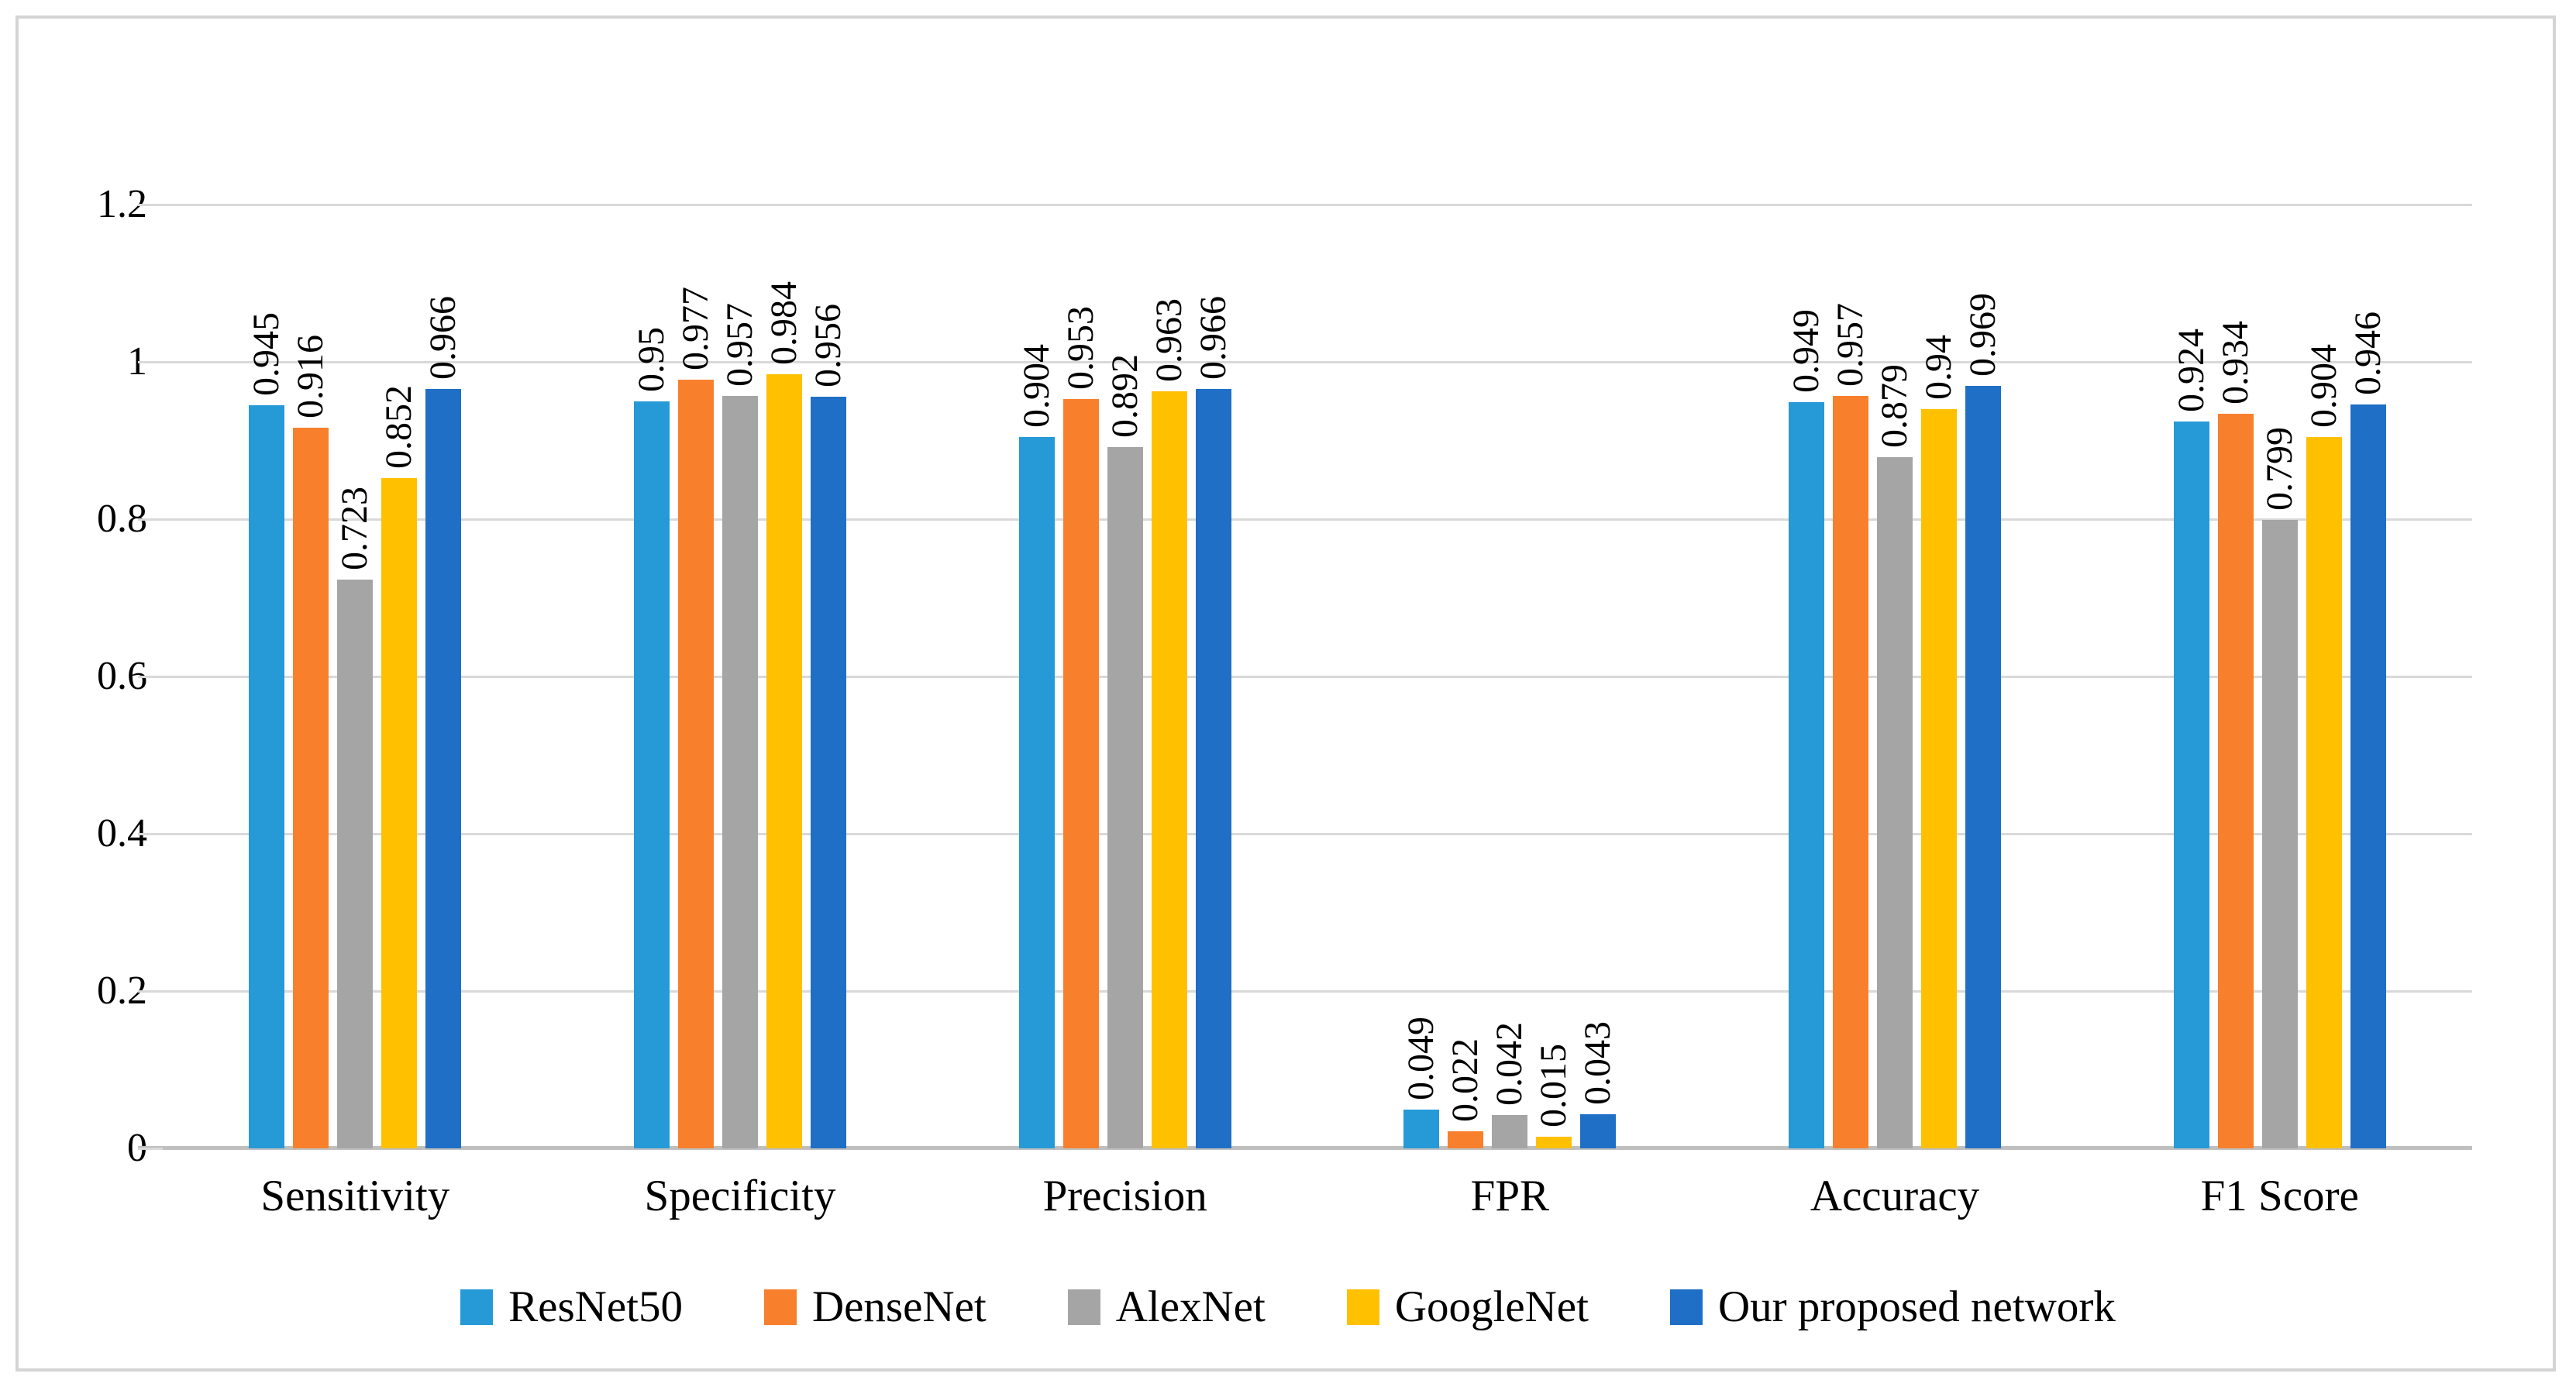 The width and height of the screenshot is (2576, 1387). I want to click on bar-value-label: 0.924, so click(2191, 371).